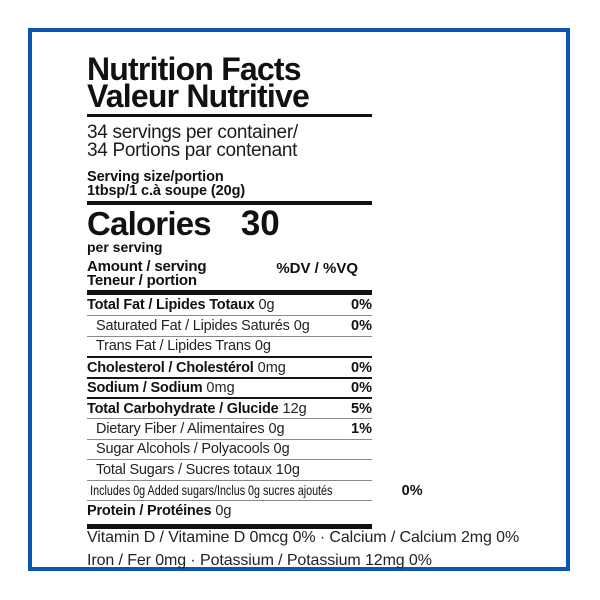 The height and width of the screenshot is (600, 600). What do you see at coordinates (149, 223) in the screenshot?
I see `calories-label: Calories` at bounding box center [149, 223].